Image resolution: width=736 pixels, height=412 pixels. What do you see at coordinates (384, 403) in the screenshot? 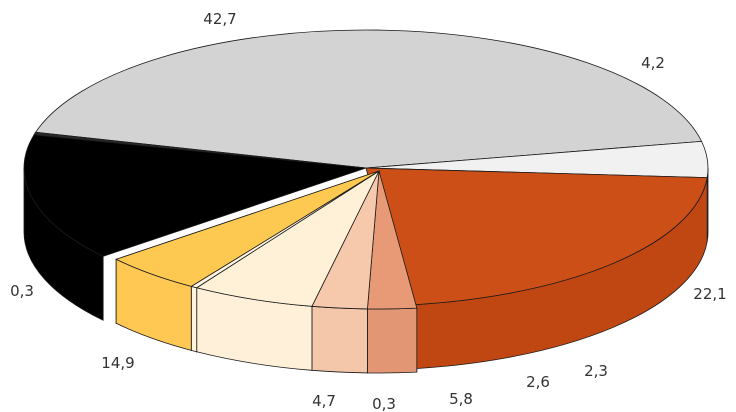
I see `slice-7-label: 0,3` at bounding box center [384, 403].